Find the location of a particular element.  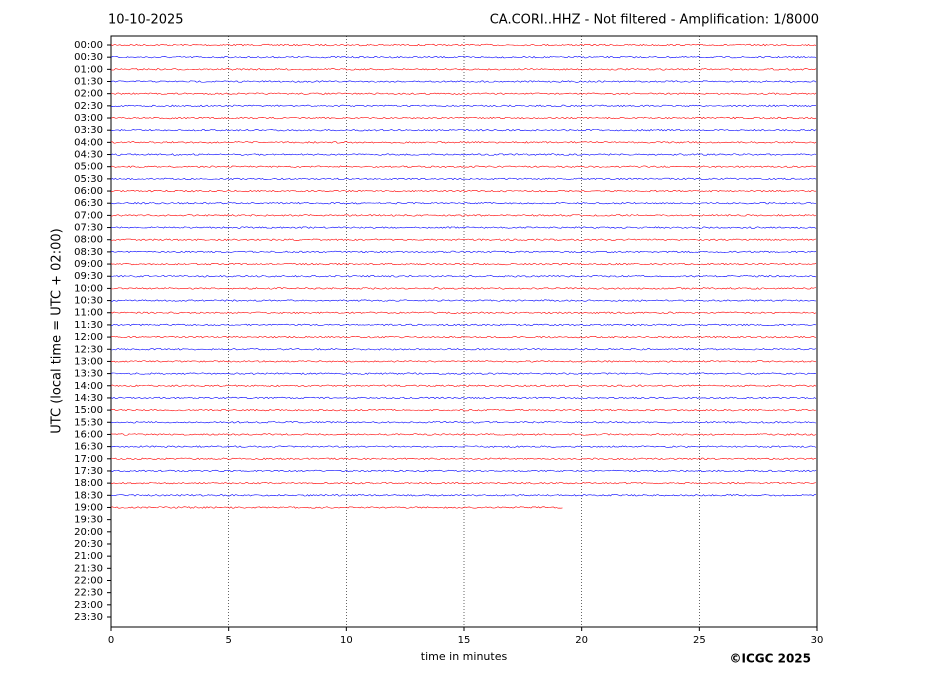

y-tick-label: 12:00 is located at coordinates (88, 337).